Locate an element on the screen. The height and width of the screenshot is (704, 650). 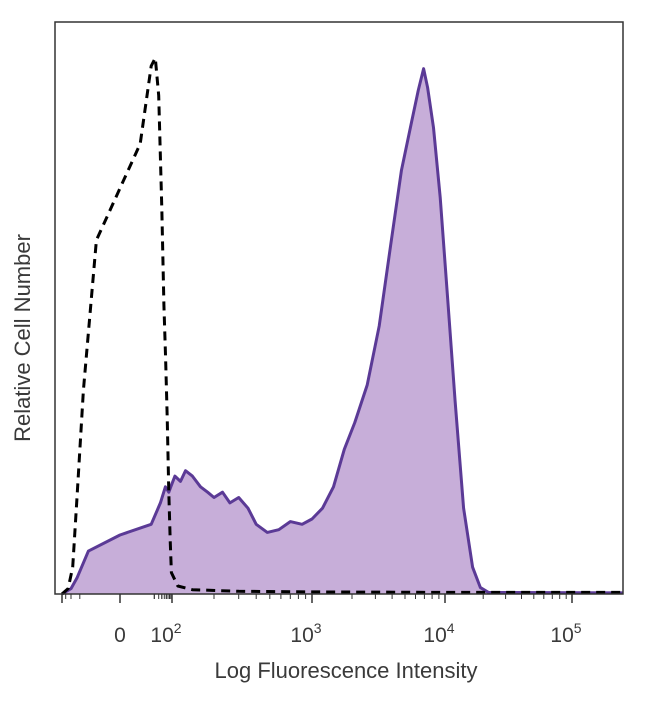
x-tick-label-base: 0 is located at coordinates (120, 635).